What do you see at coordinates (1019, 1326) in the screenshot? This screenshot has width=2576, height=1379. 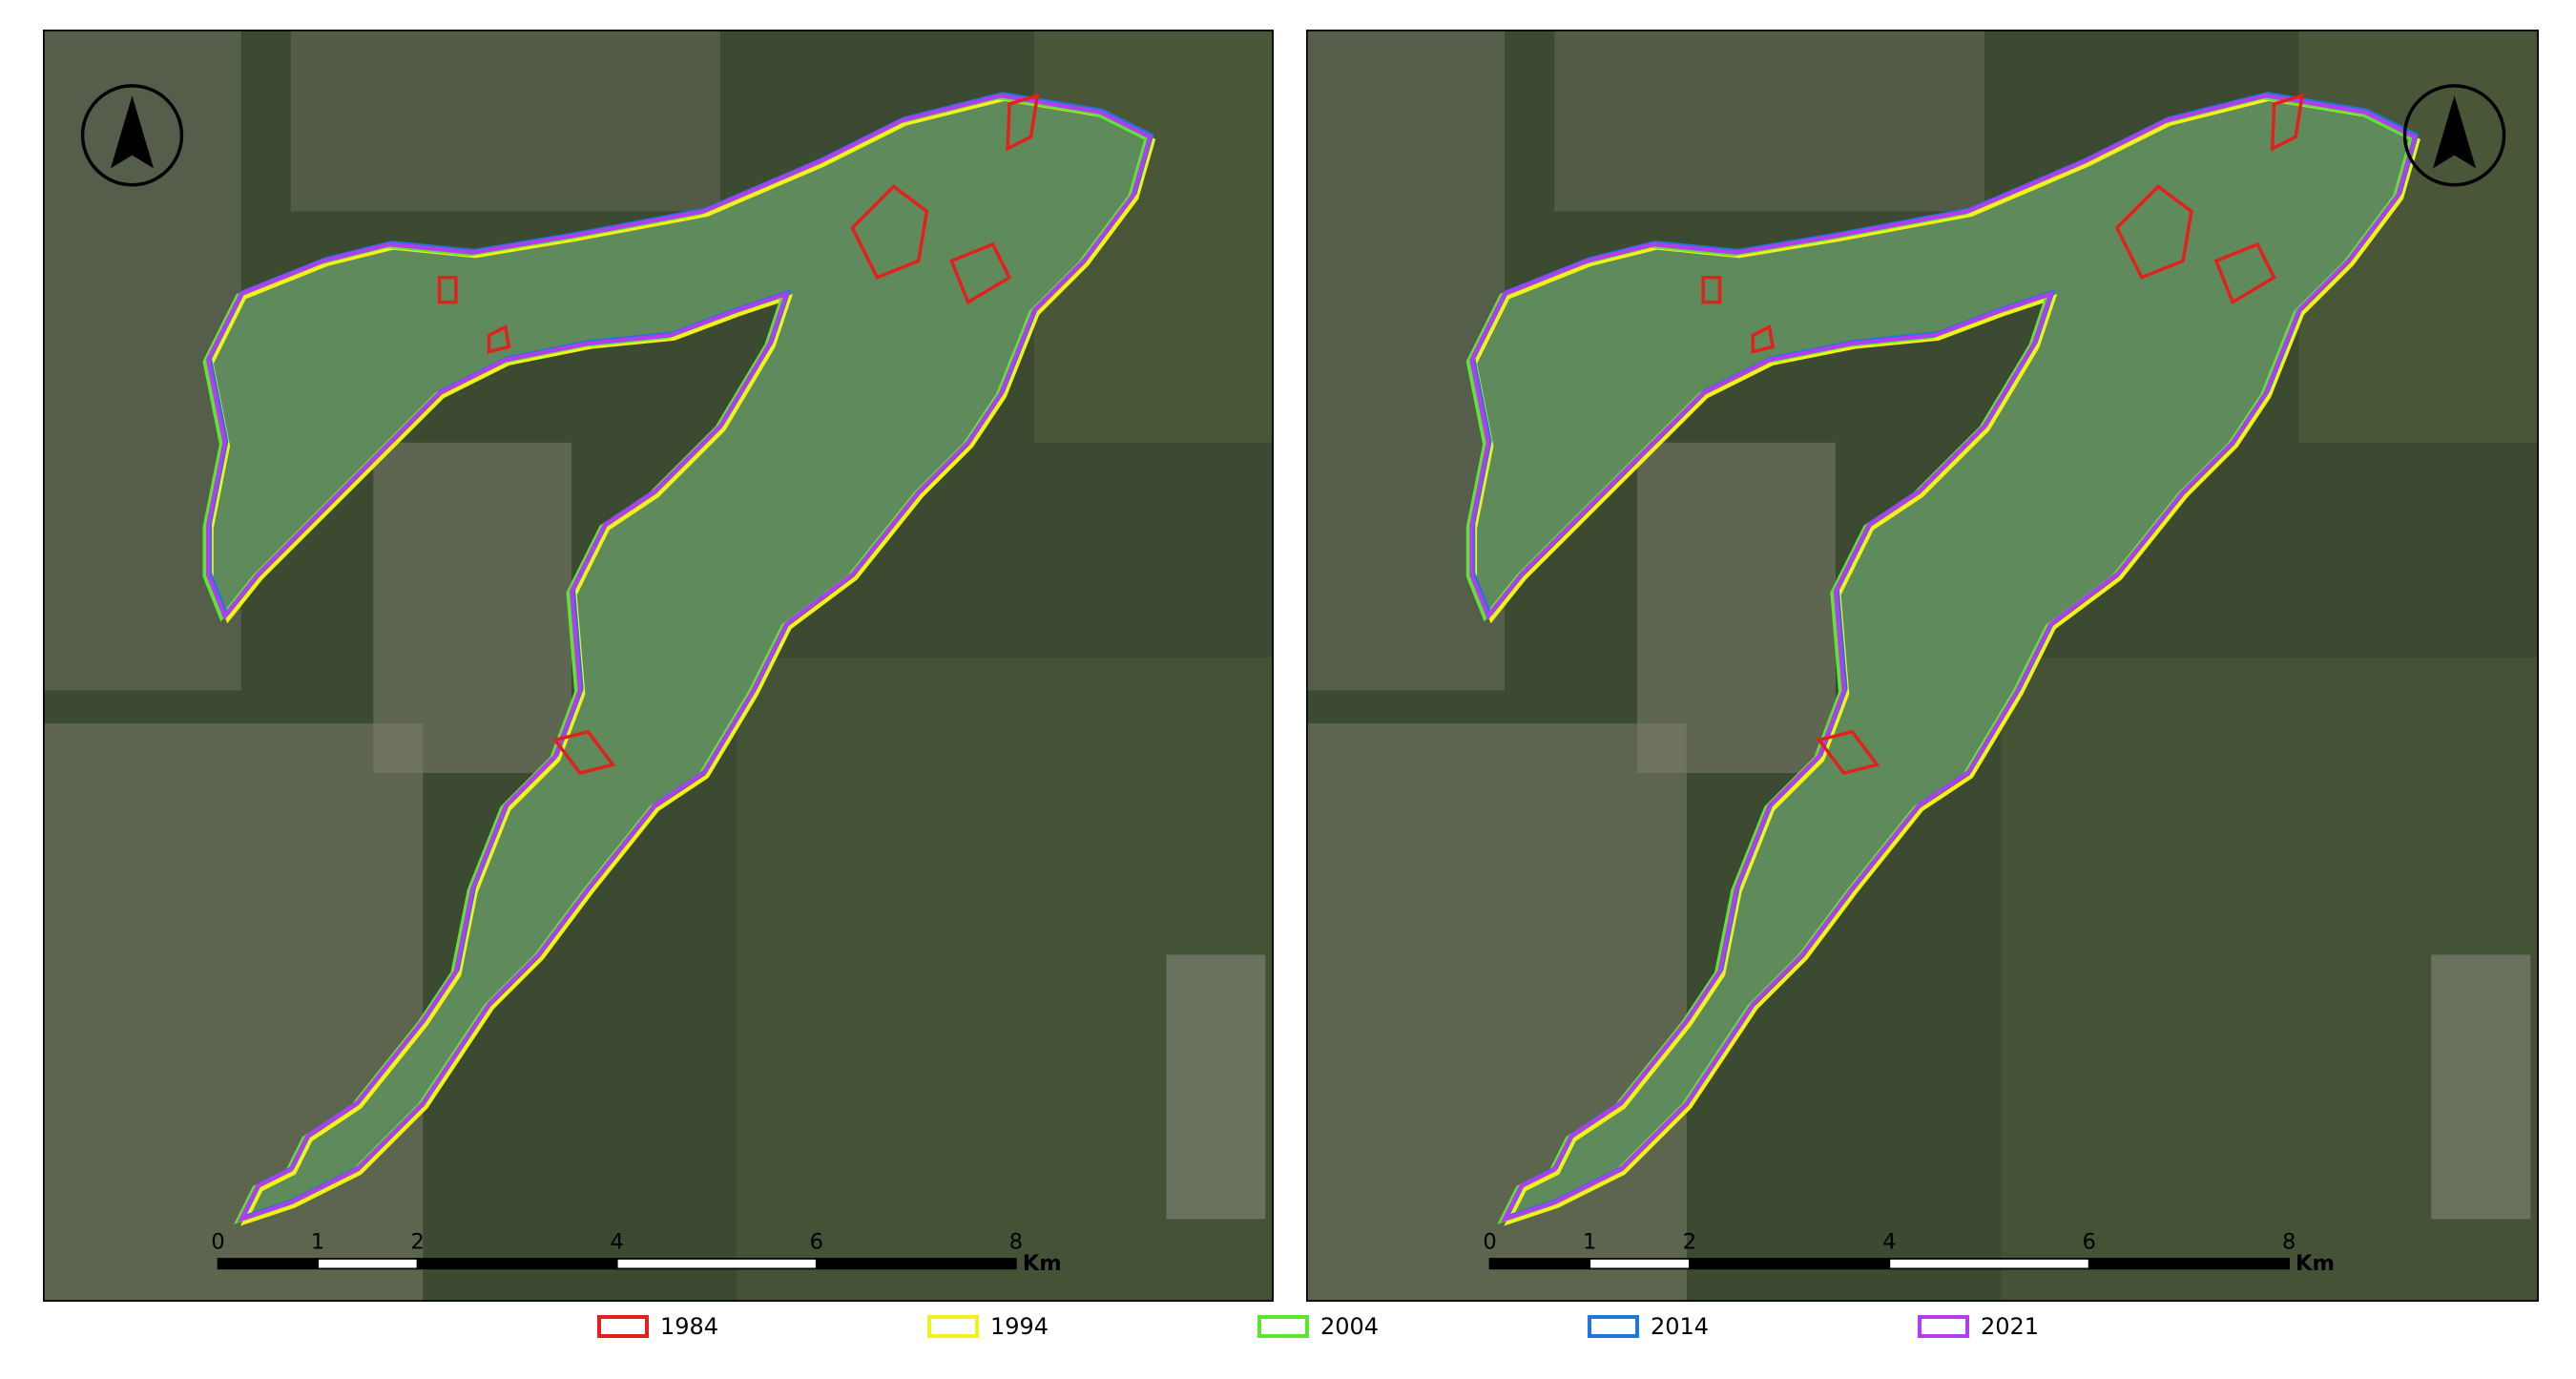 I see `legend-label: 1994` at bounding box center [1019, 1326].